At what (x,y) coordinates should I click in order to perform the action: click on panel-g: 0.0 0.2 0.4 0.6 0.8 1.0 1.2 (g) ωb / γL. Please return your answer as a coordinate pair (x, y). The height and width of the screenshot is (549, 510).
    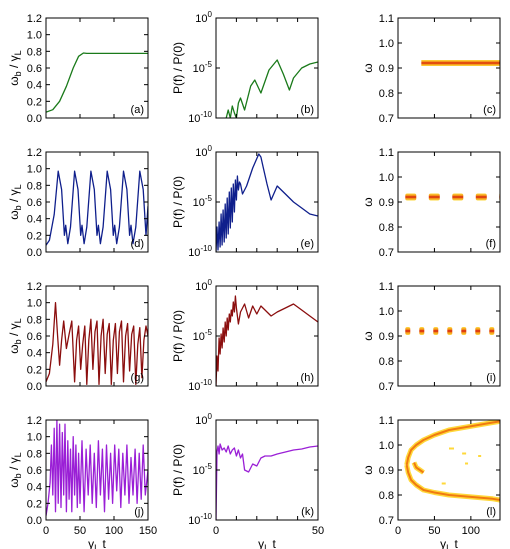
    Looking at the image, I should click on (78, 337).